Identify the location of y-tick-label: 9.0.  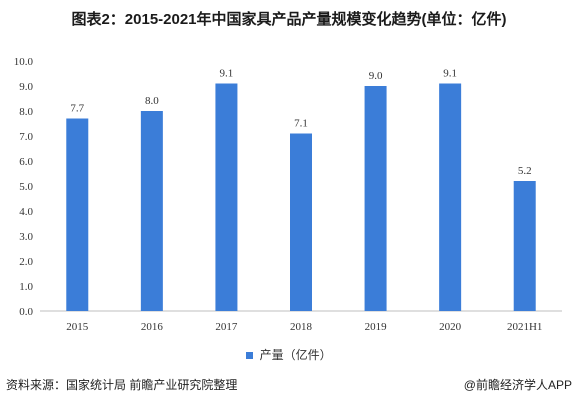
(26, 87).